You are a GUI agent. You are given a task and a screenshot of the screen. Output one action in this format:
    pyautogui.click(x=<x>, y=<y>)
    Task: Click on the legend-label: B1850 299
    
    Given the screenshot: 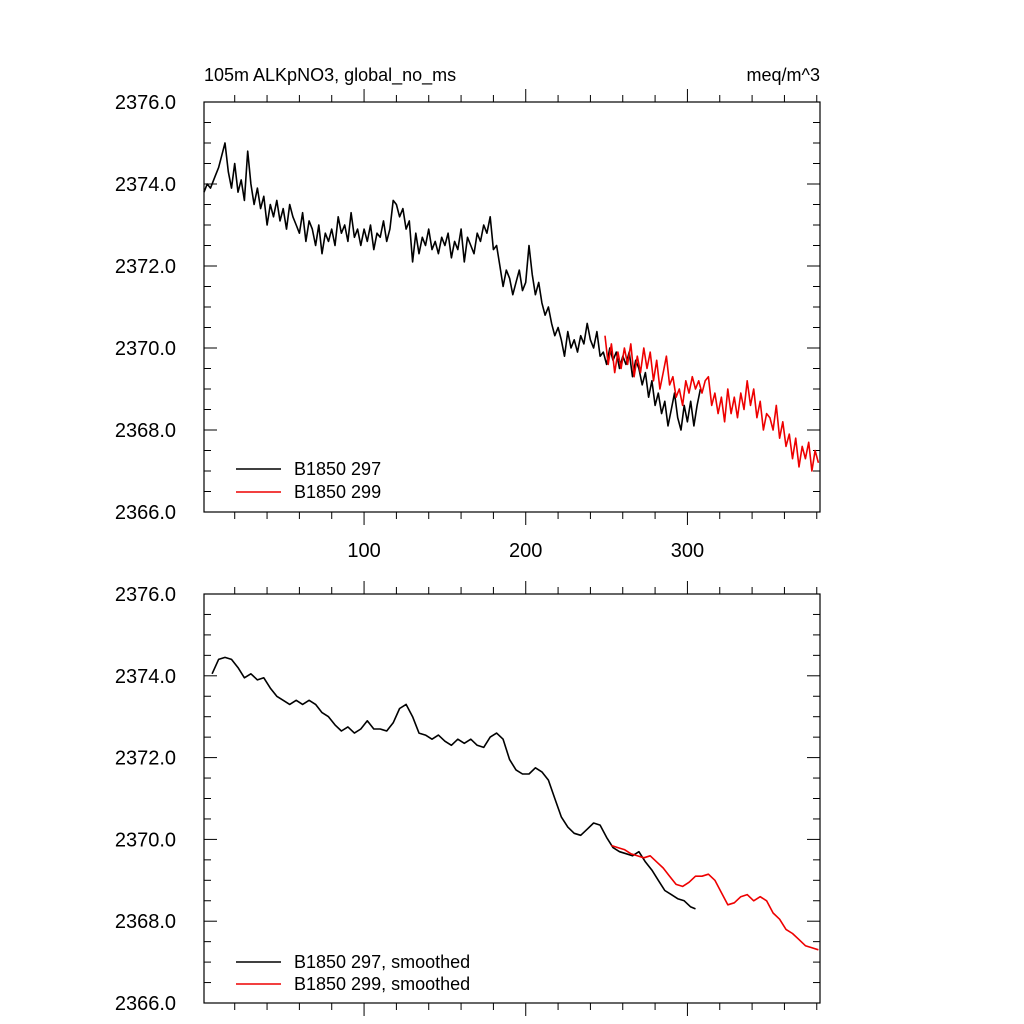 What is the action you would take?
    pyautogui.click(x=337, y=492)
    